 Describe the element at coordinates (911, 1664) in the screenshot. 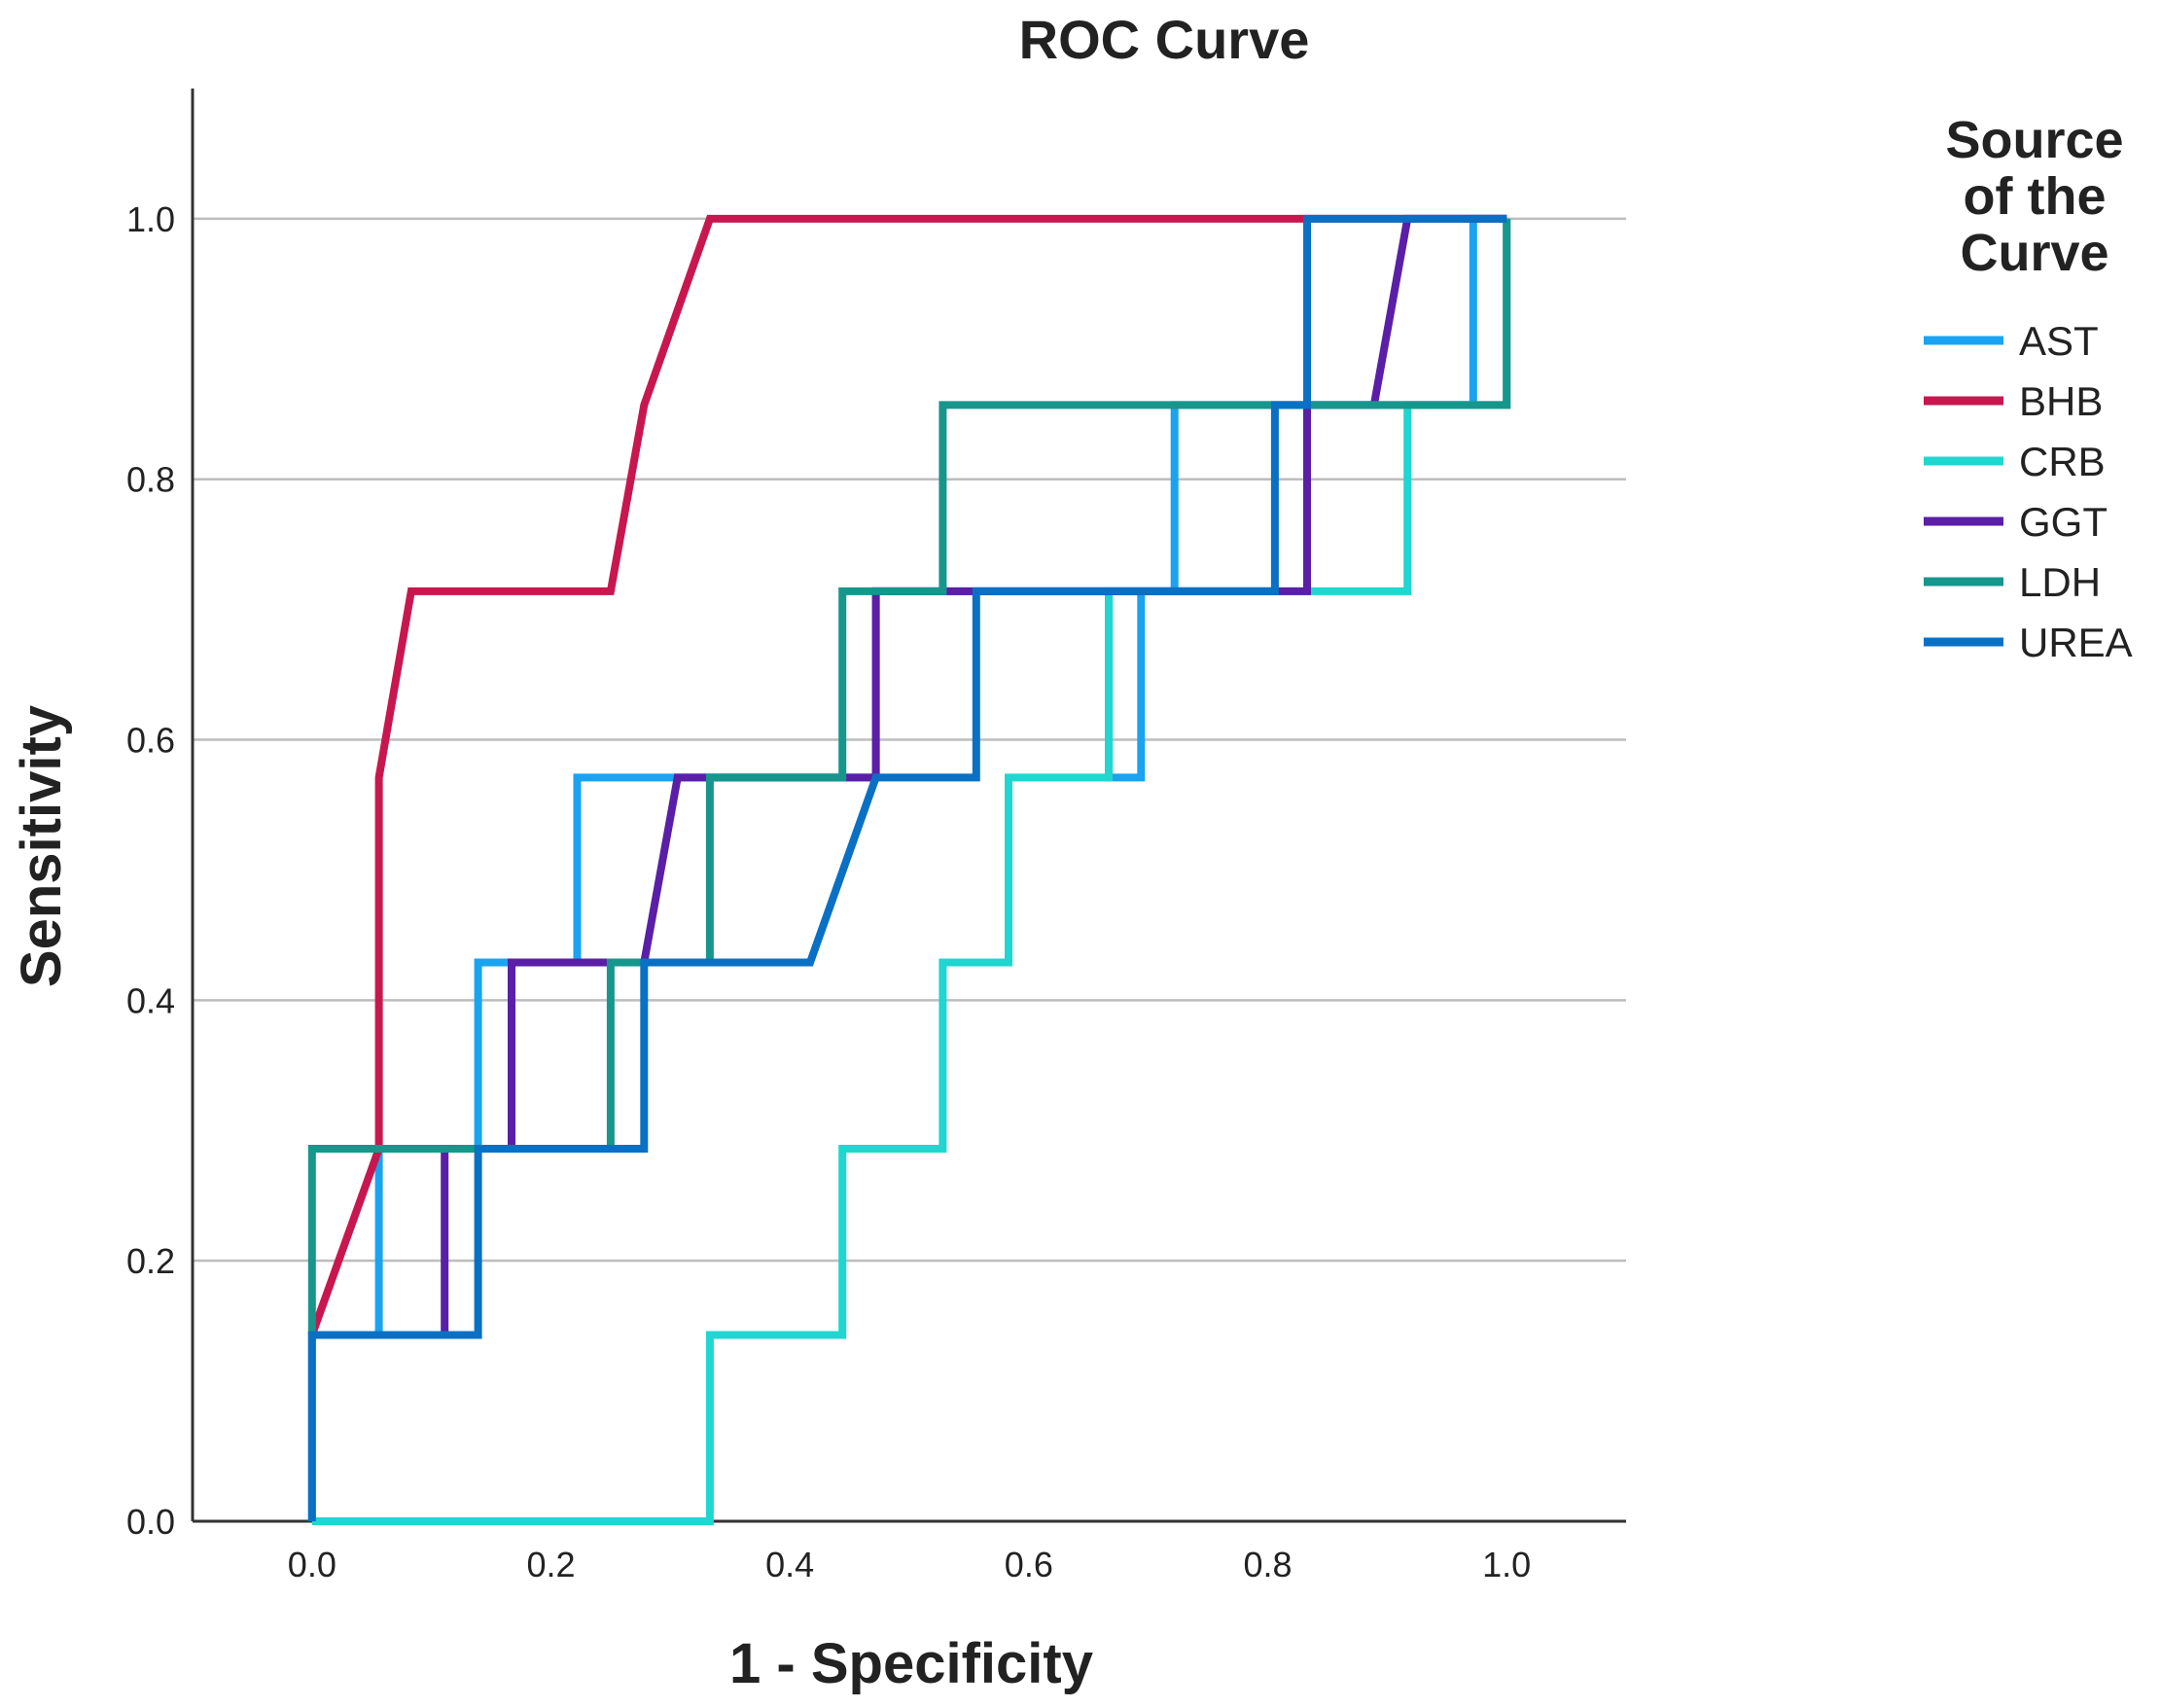

I see `x-axis-label: 1 - Specificity` at that location.